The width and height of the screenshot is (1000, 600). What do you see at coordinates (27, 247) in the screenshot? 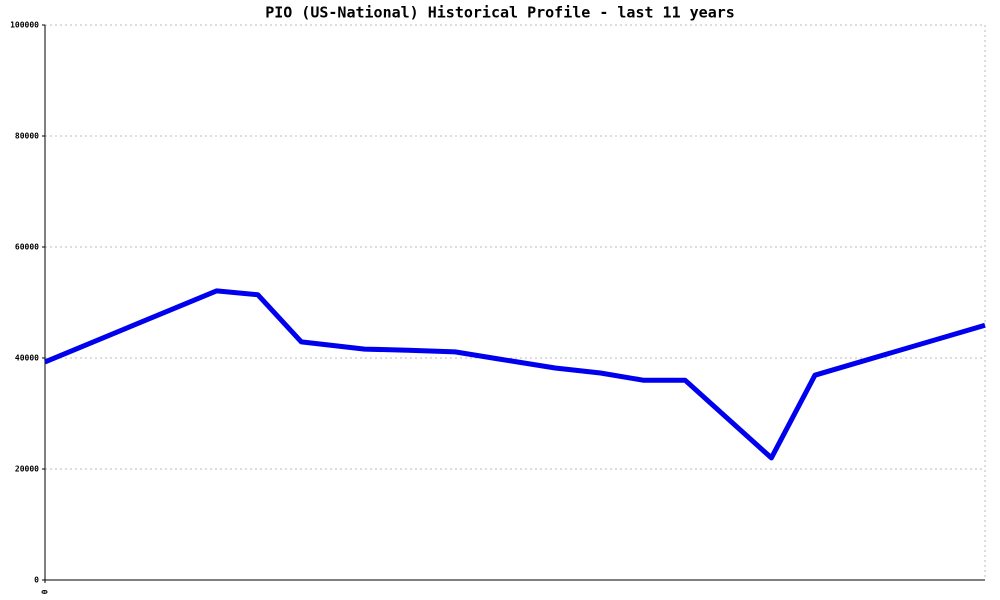
I see `y-tick-label: 60000` at bounding box center [27, 247].